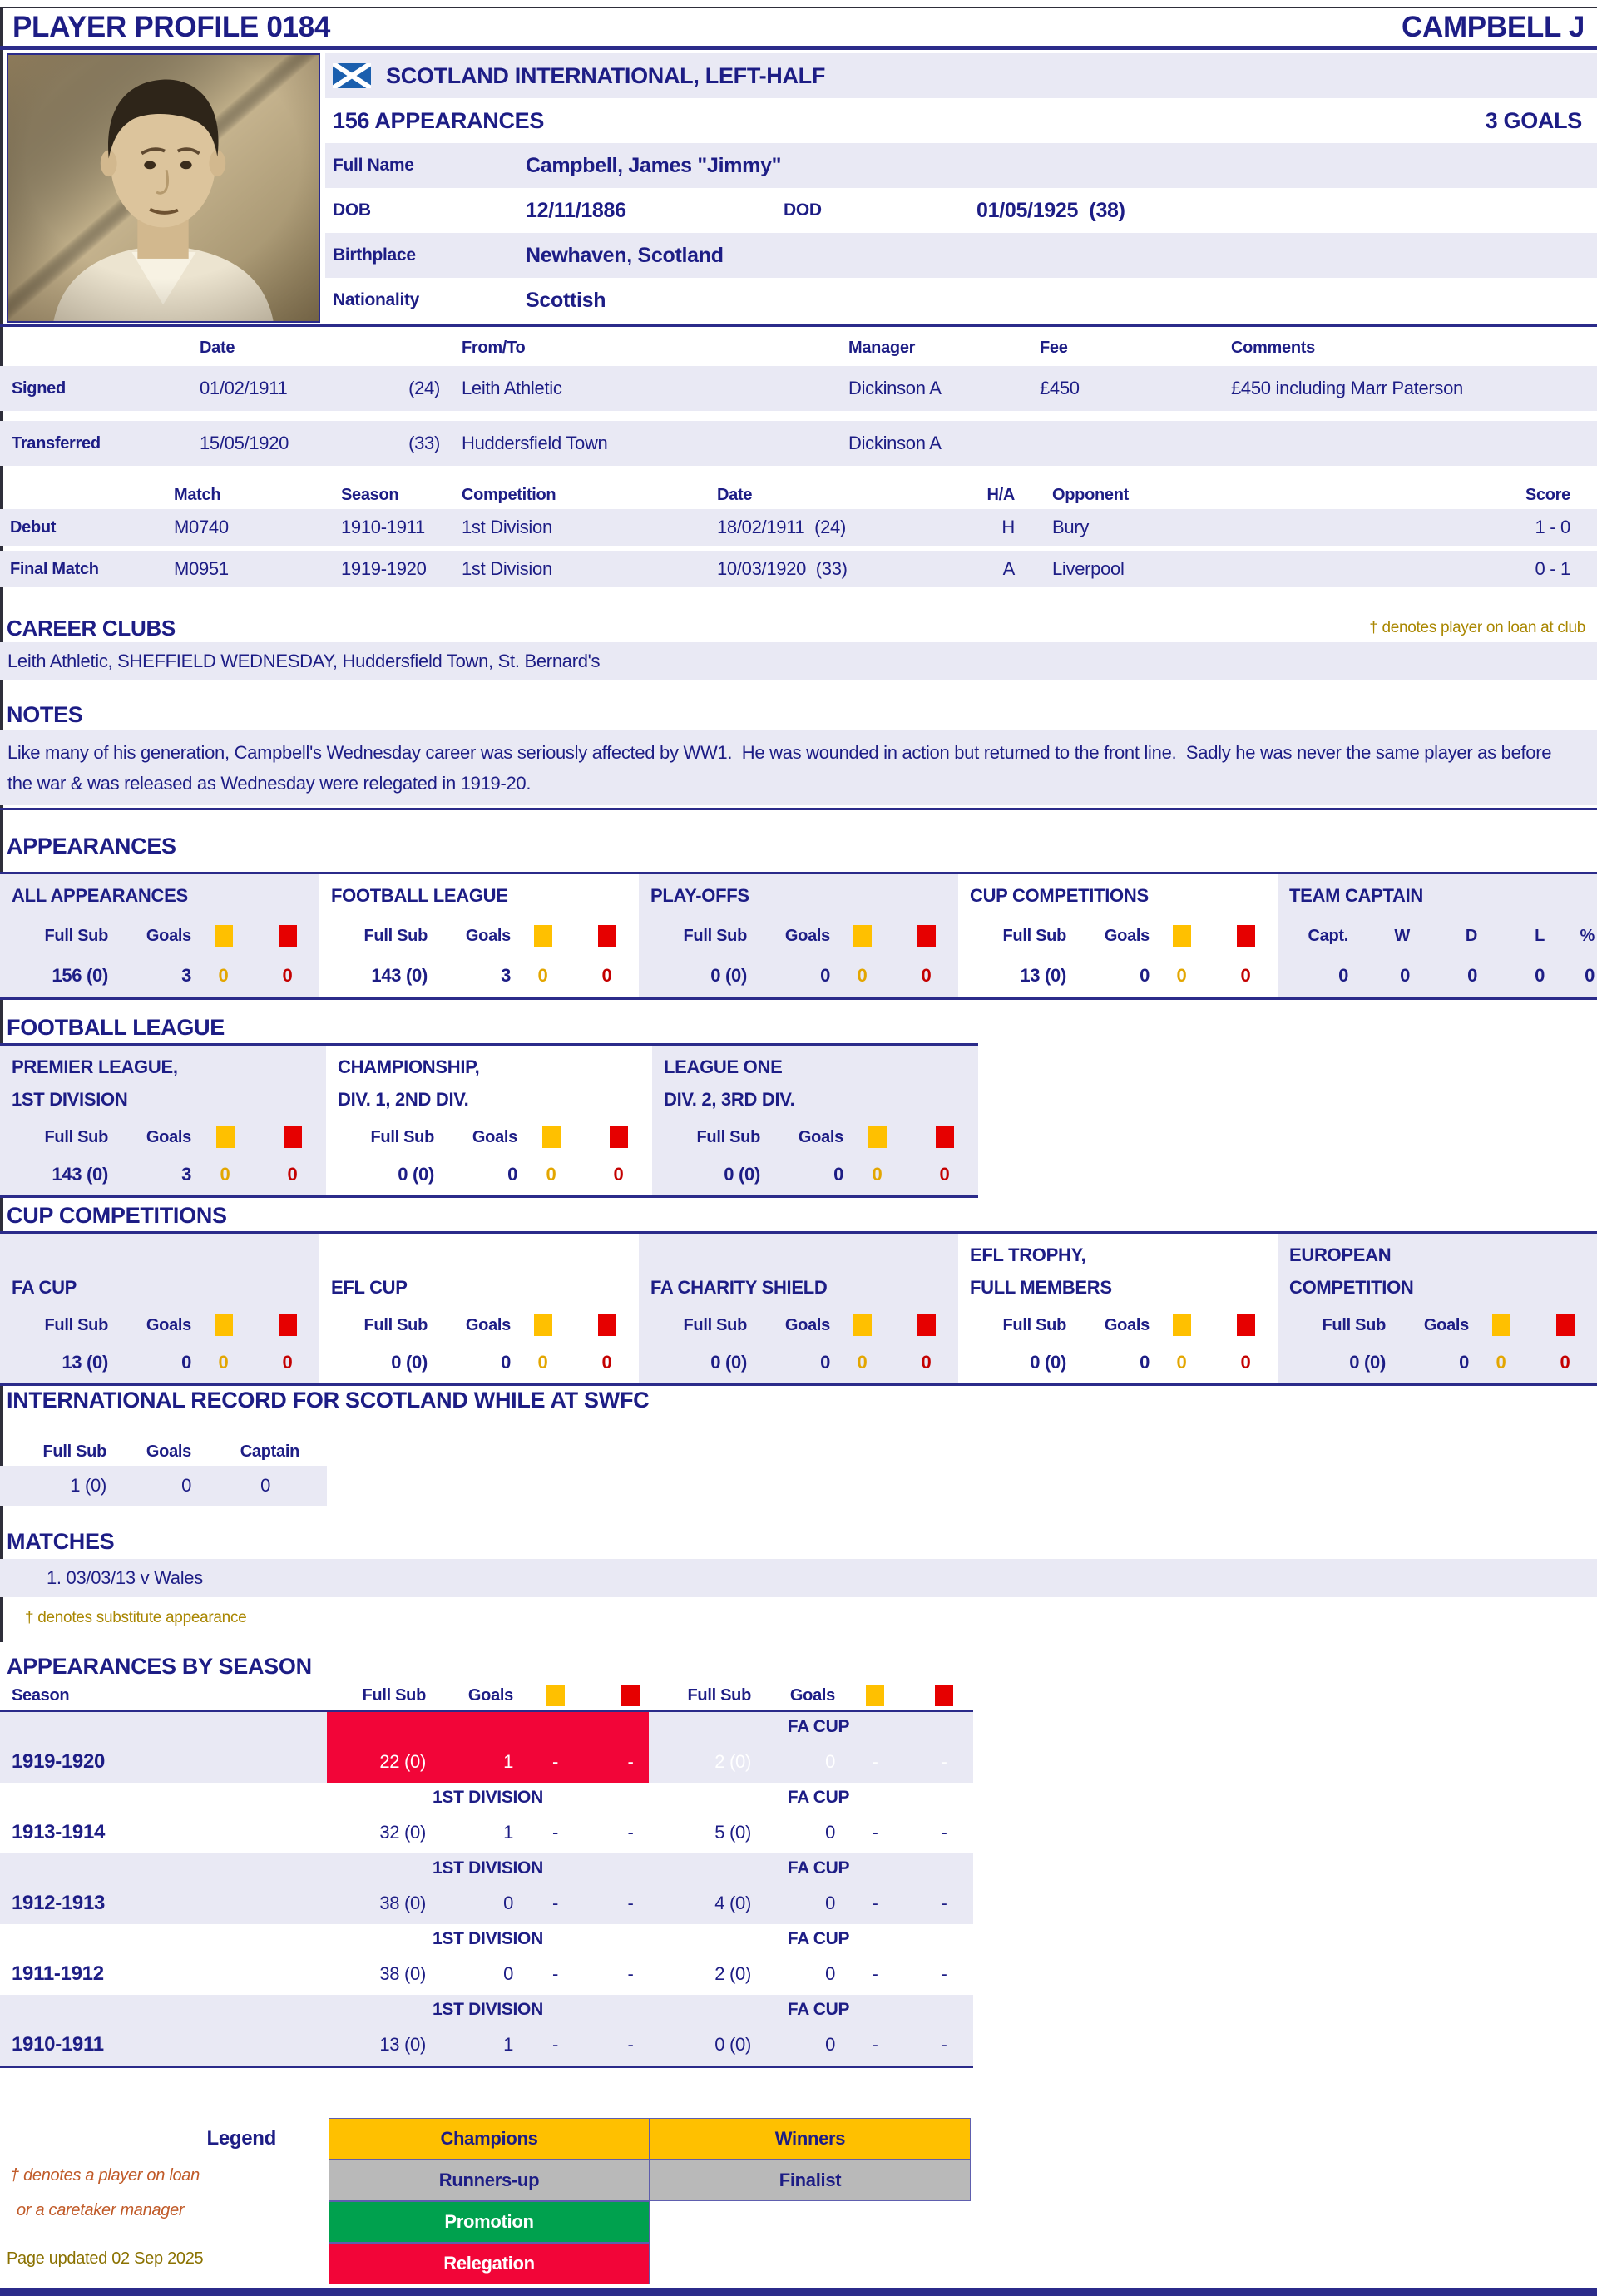 Image resolution: width=1597 pixels, height=2296 pixels. Describe the element at coordinates (961, 165) in the screenshot. I see `full-name-row: Full Name Campbell, James "Jimmy"` at that location.